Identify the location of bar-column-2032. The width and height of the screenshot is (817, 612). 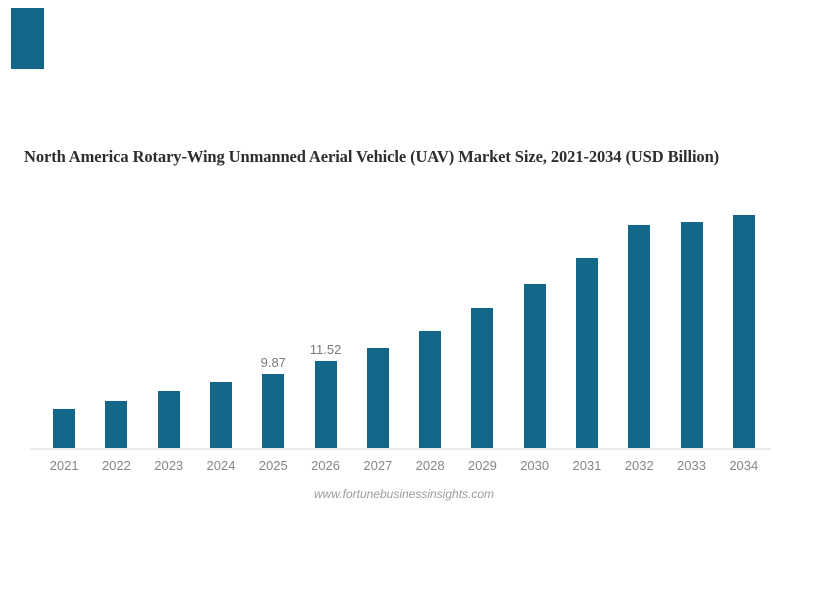
(639, 328).